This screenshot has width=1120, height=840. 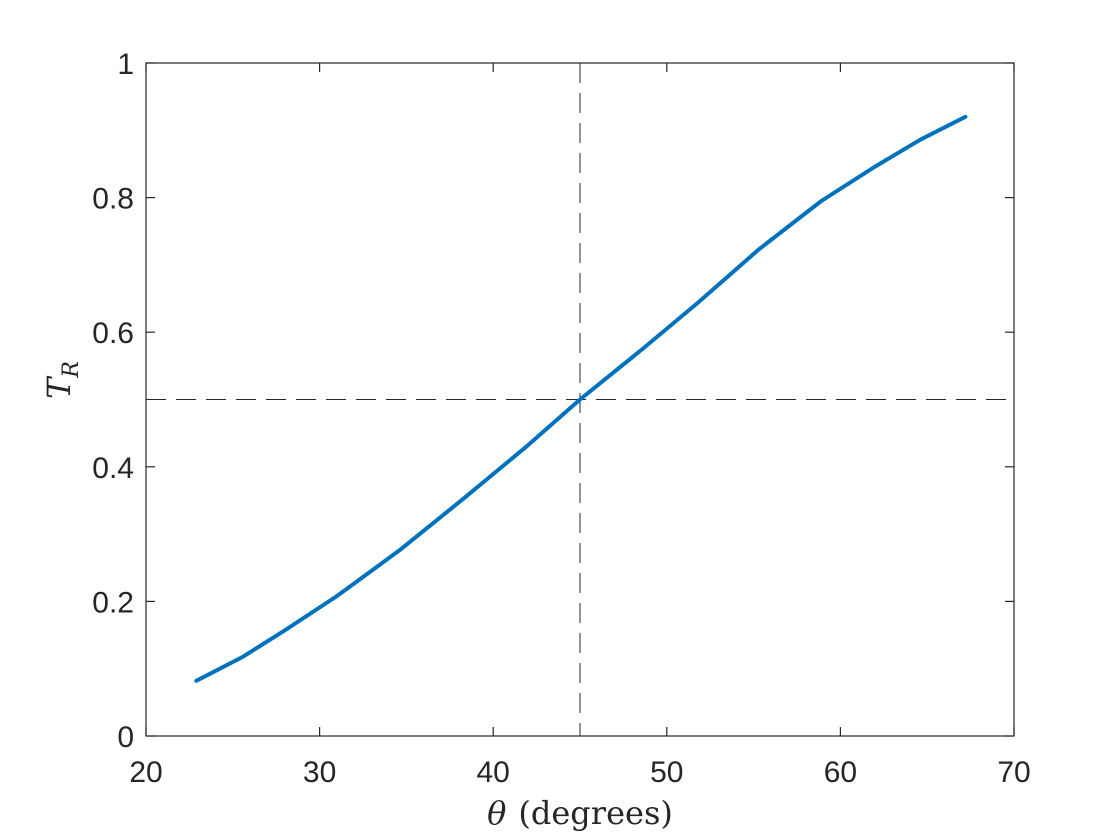 What do you see at coordinates (71, 370) in the screenshot?
I see `y-axis-subscript: R` at bounding box center [71, 370].